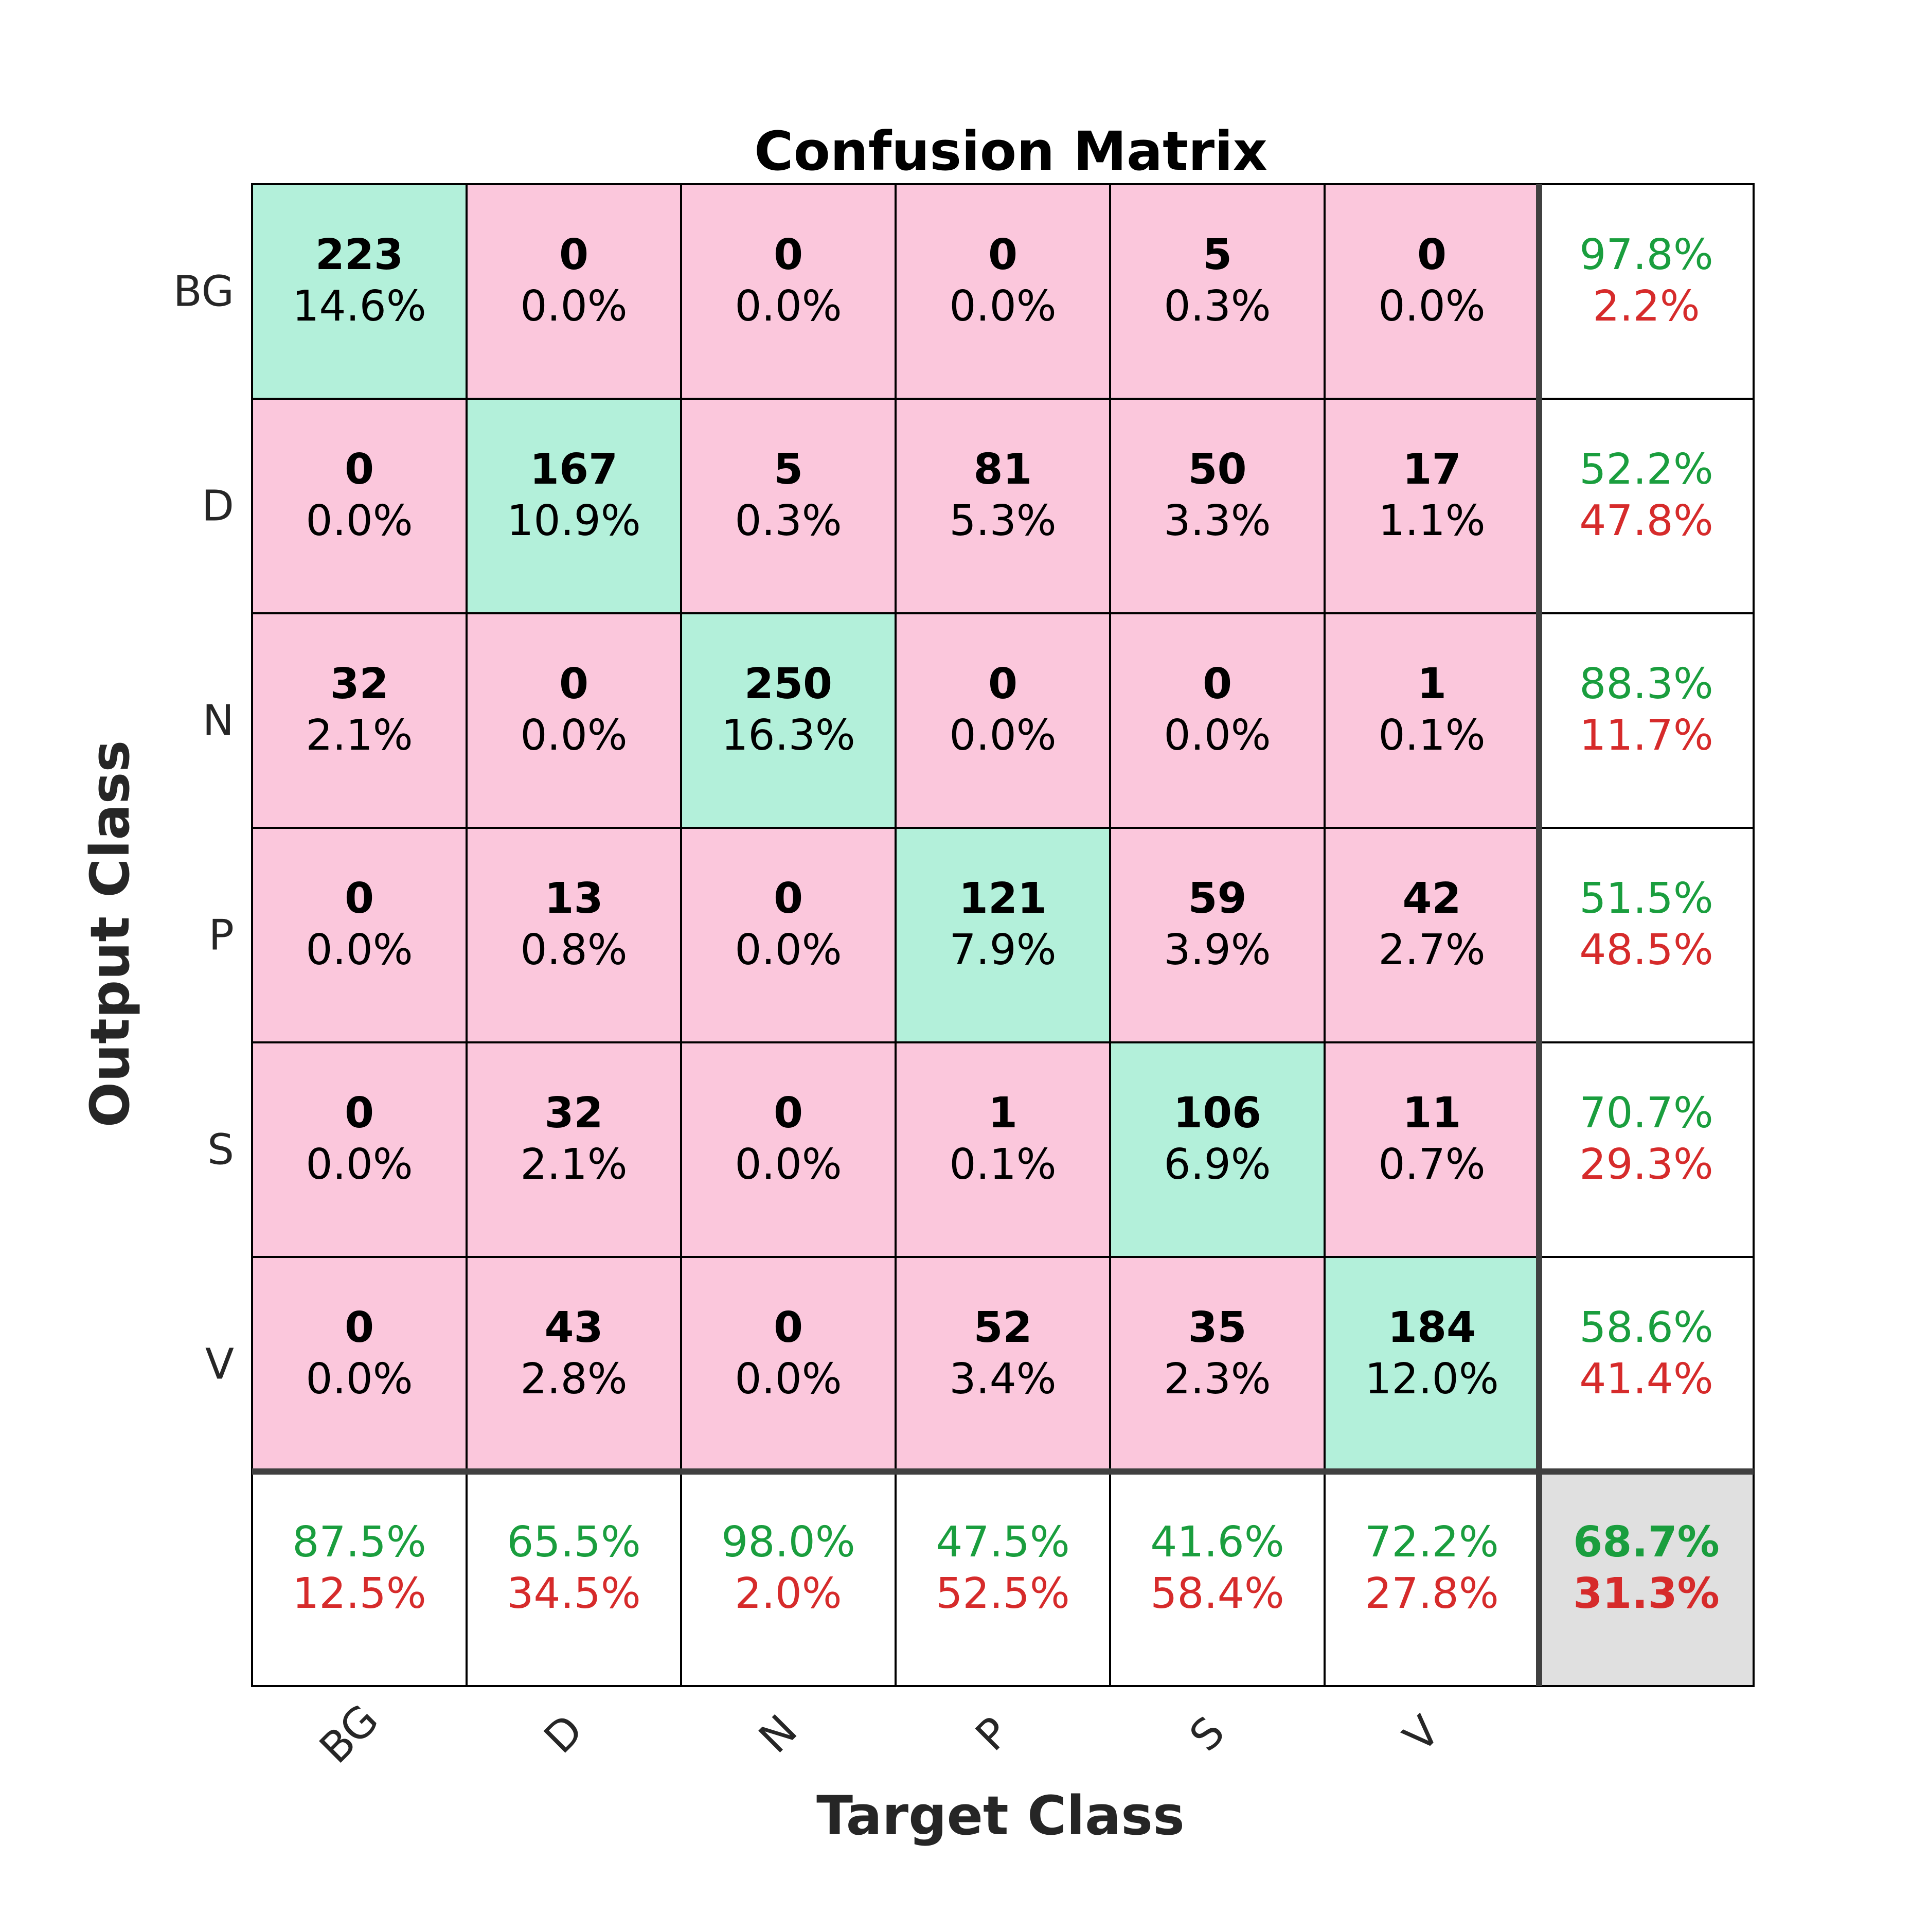 This screenshot has height=1932, width=1929. Describe the element at coordinates (573, 1379) in the screenshot. I see `cell-percent: 2.8%` at that location.